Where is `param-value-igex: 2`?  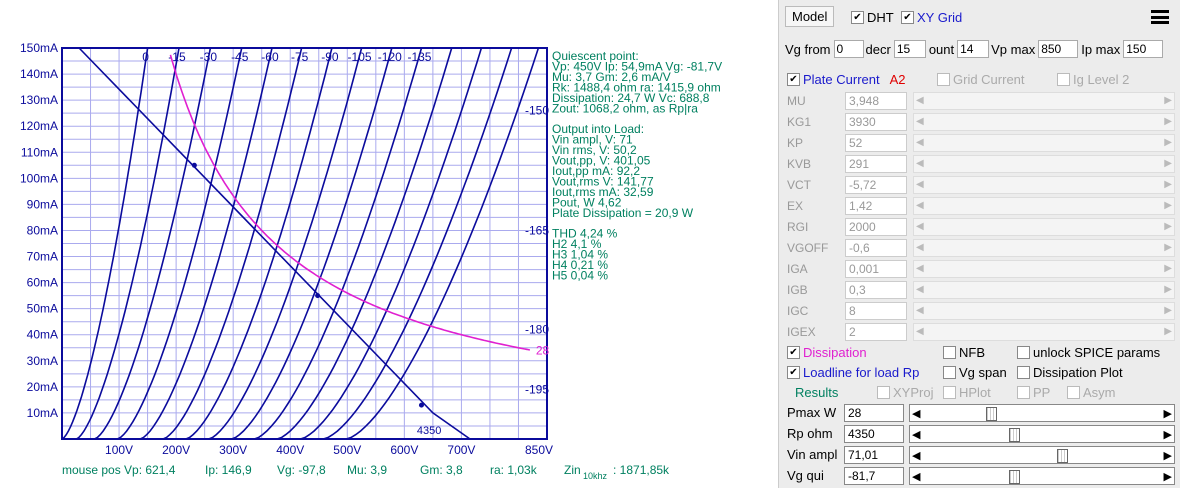 param-value-igex: 2 is located at coordinates (876, 332).